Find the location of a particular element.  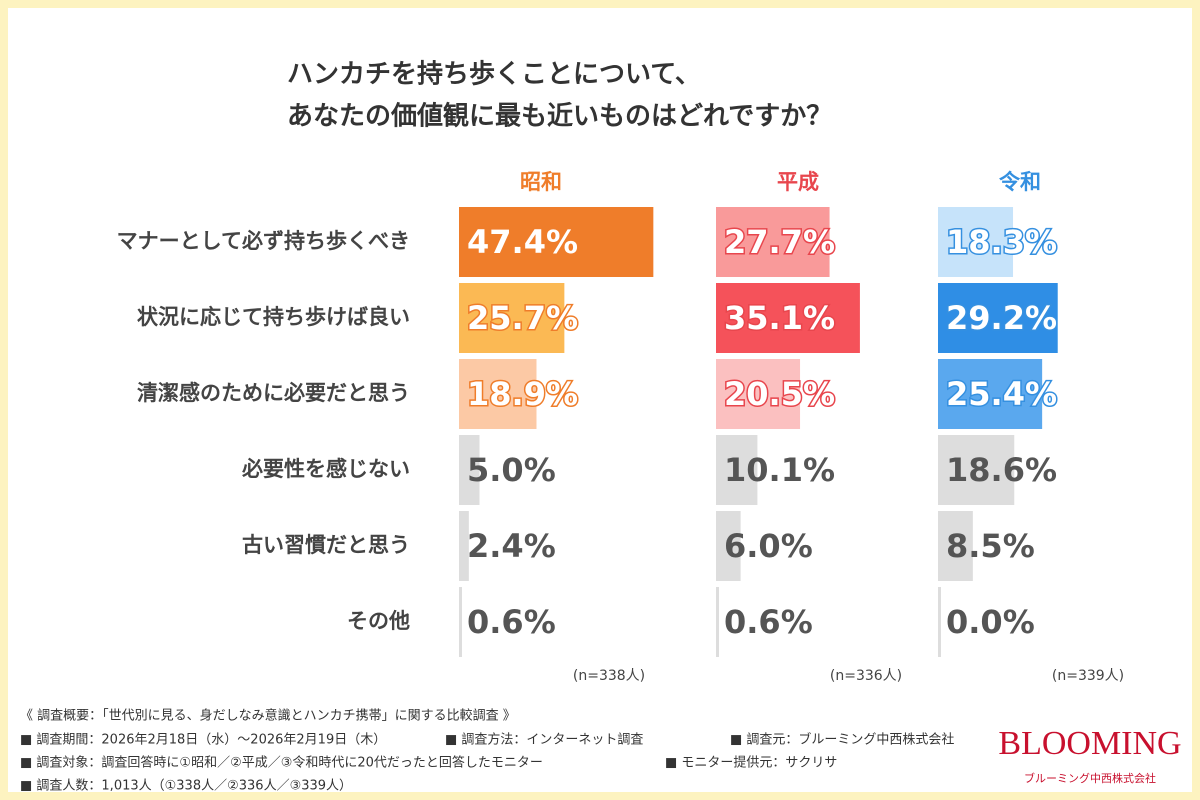

value-label: 6.0% is located at coordinates (768, 546).